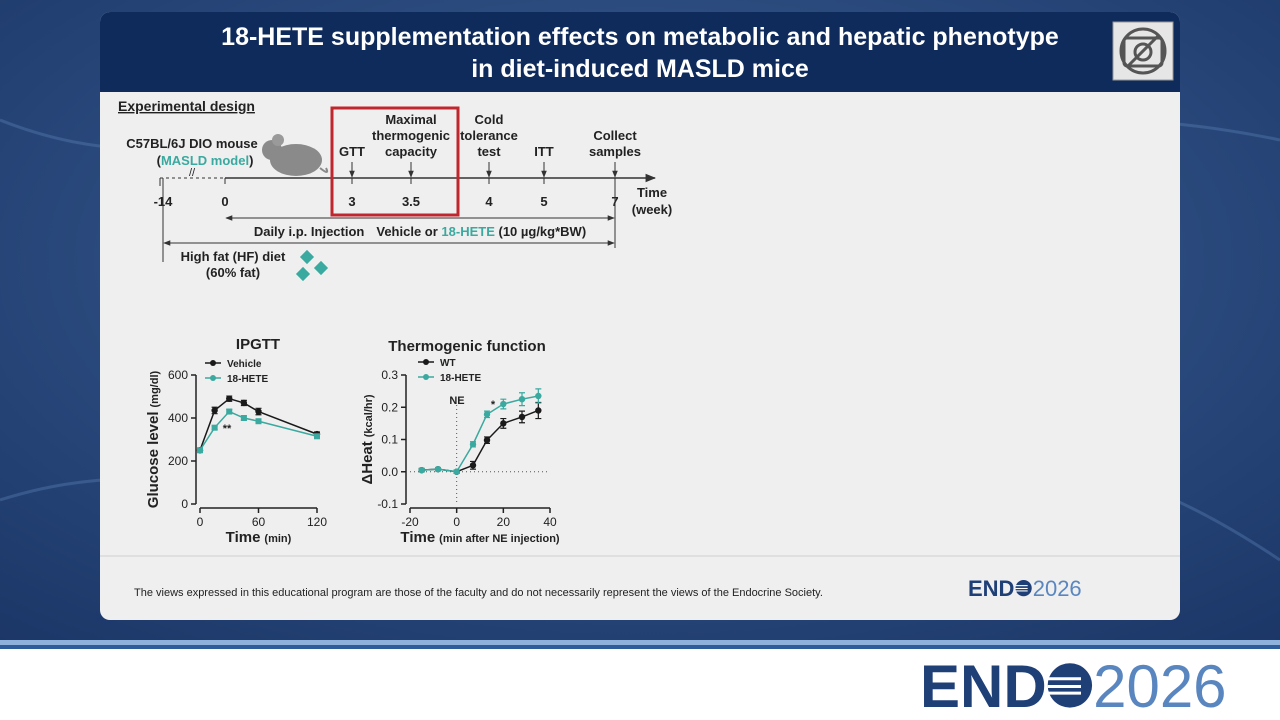  Describe the element at coordinates (178, 375) in the screenshot. I see `y-tick-label: 600` at that location.